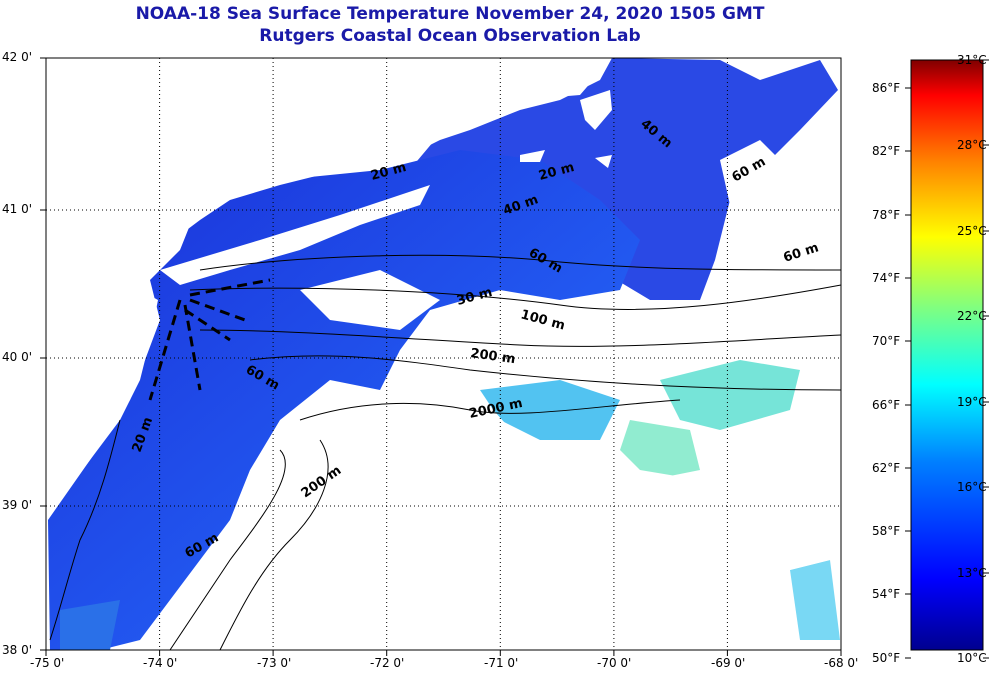  Describe the element at coordinates (492, 356) in the screenshot. I see `contour-label: 200 m` at that location.